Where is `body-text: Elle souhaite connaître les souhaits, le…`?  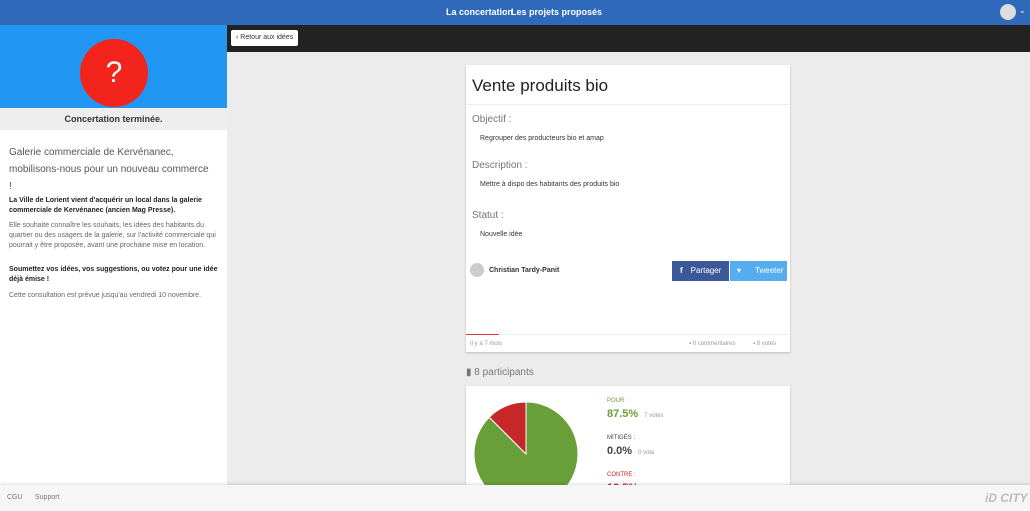
body-text: Elle souhaite connaître les souhaits, le… is located at coordinates (112, 235).